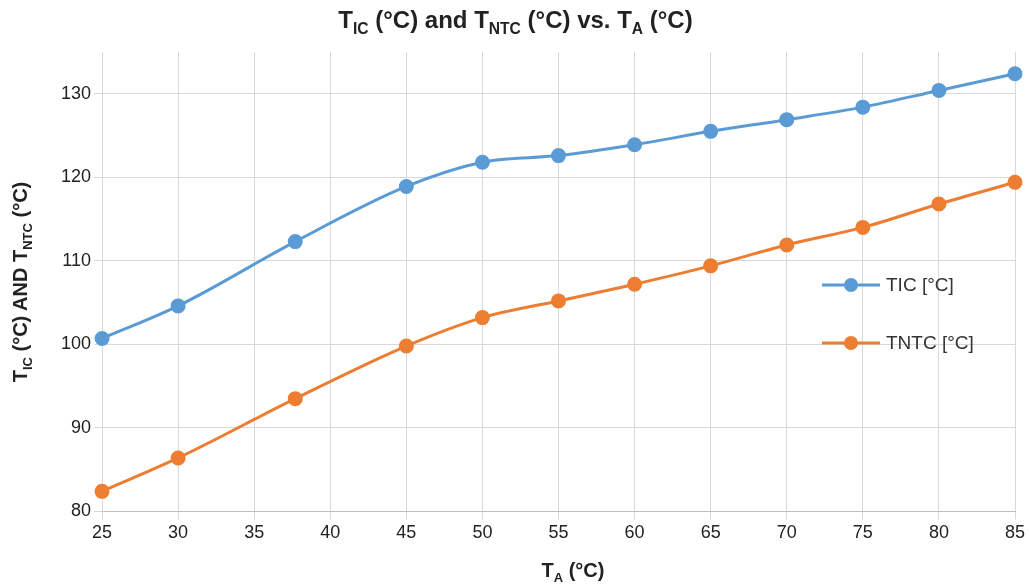 The height and width of the screenshot is (587, 1031). Describe the element at coordinates (938, 532) in the screenshot. I see `x-tick-label: 80` at that location.